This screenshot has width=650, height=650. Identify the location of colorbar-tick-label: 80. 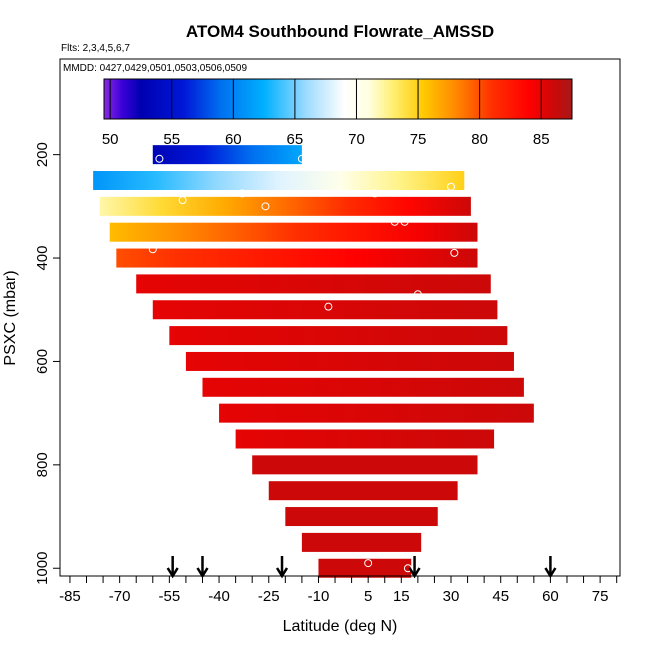
(479, 139).